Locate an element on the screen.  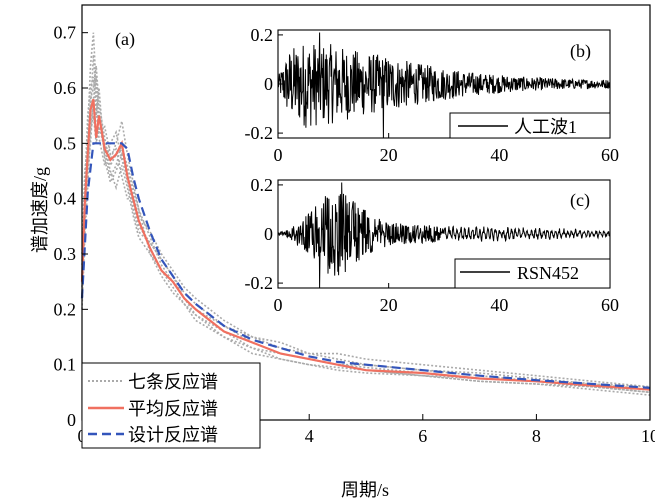
legend-label-design: 设计反应谱 is located at coordinates (173, 435).